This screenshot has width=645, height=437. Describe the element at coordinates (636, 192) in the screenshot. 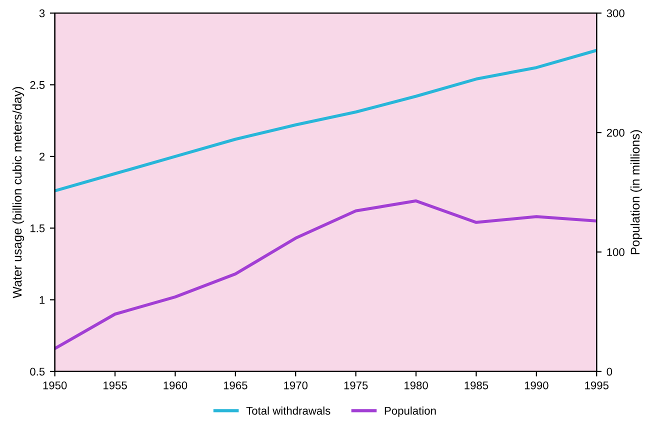

I see `y2-axis-title: Population (in millions)` at that location.